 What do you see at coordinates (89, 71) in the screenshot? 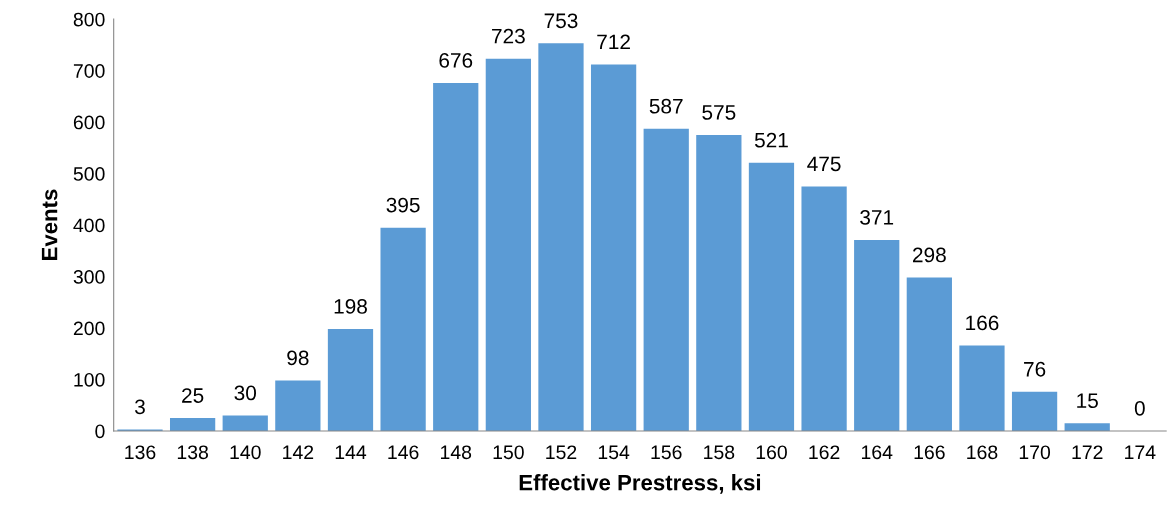
I see `y-tick-label: 700` at bounding box center [89, 71].